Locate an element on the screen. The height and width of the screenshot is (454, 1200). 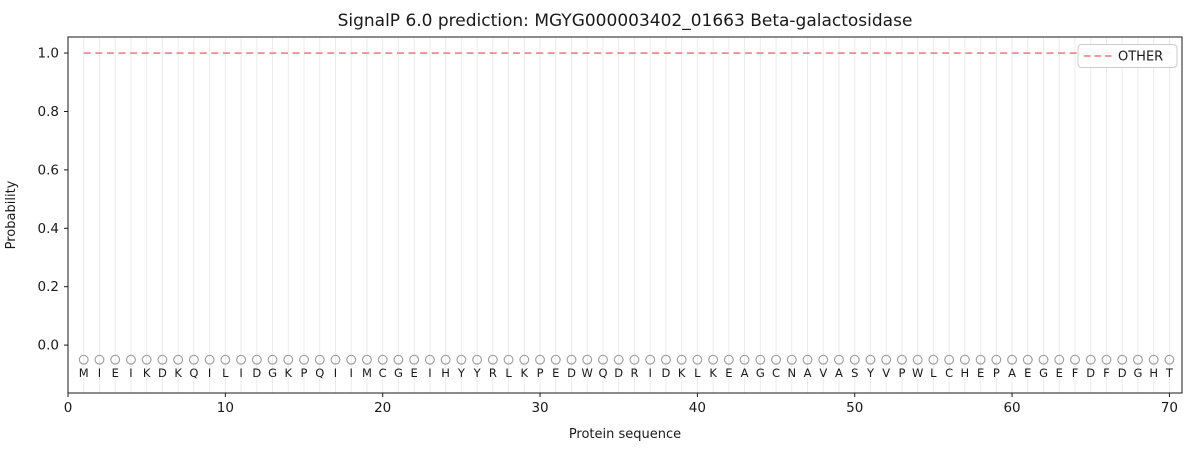
y-axis-label: Probability is located at coordinates (11, 214).